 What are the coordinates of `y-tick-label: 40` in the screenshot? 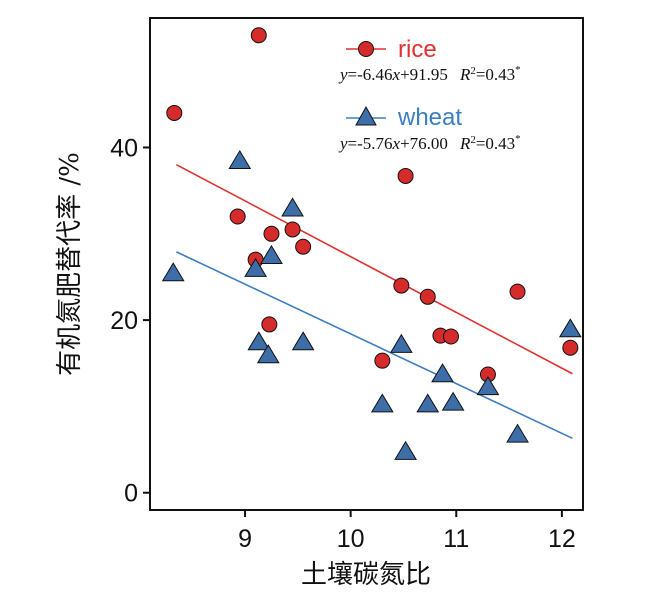 It's located at (124, 148).